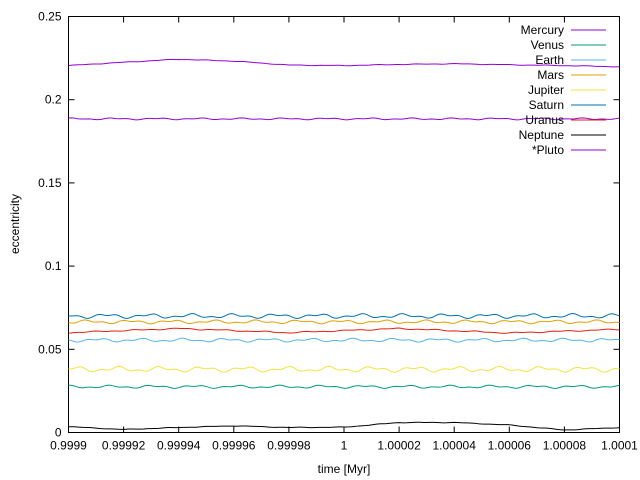 This screenshot has width=640, height=480. I want to click on x-tick-label: 0.99998, so click(289, 446).